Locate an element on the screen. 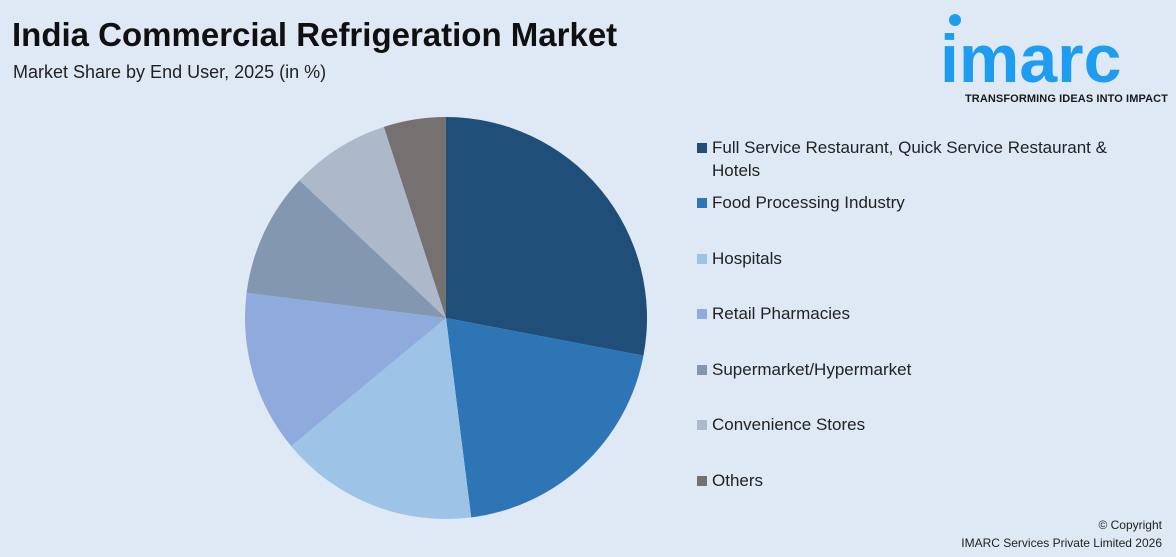  legend-item: Supermarket/Hypermarket is located at coordinates (922, 369).